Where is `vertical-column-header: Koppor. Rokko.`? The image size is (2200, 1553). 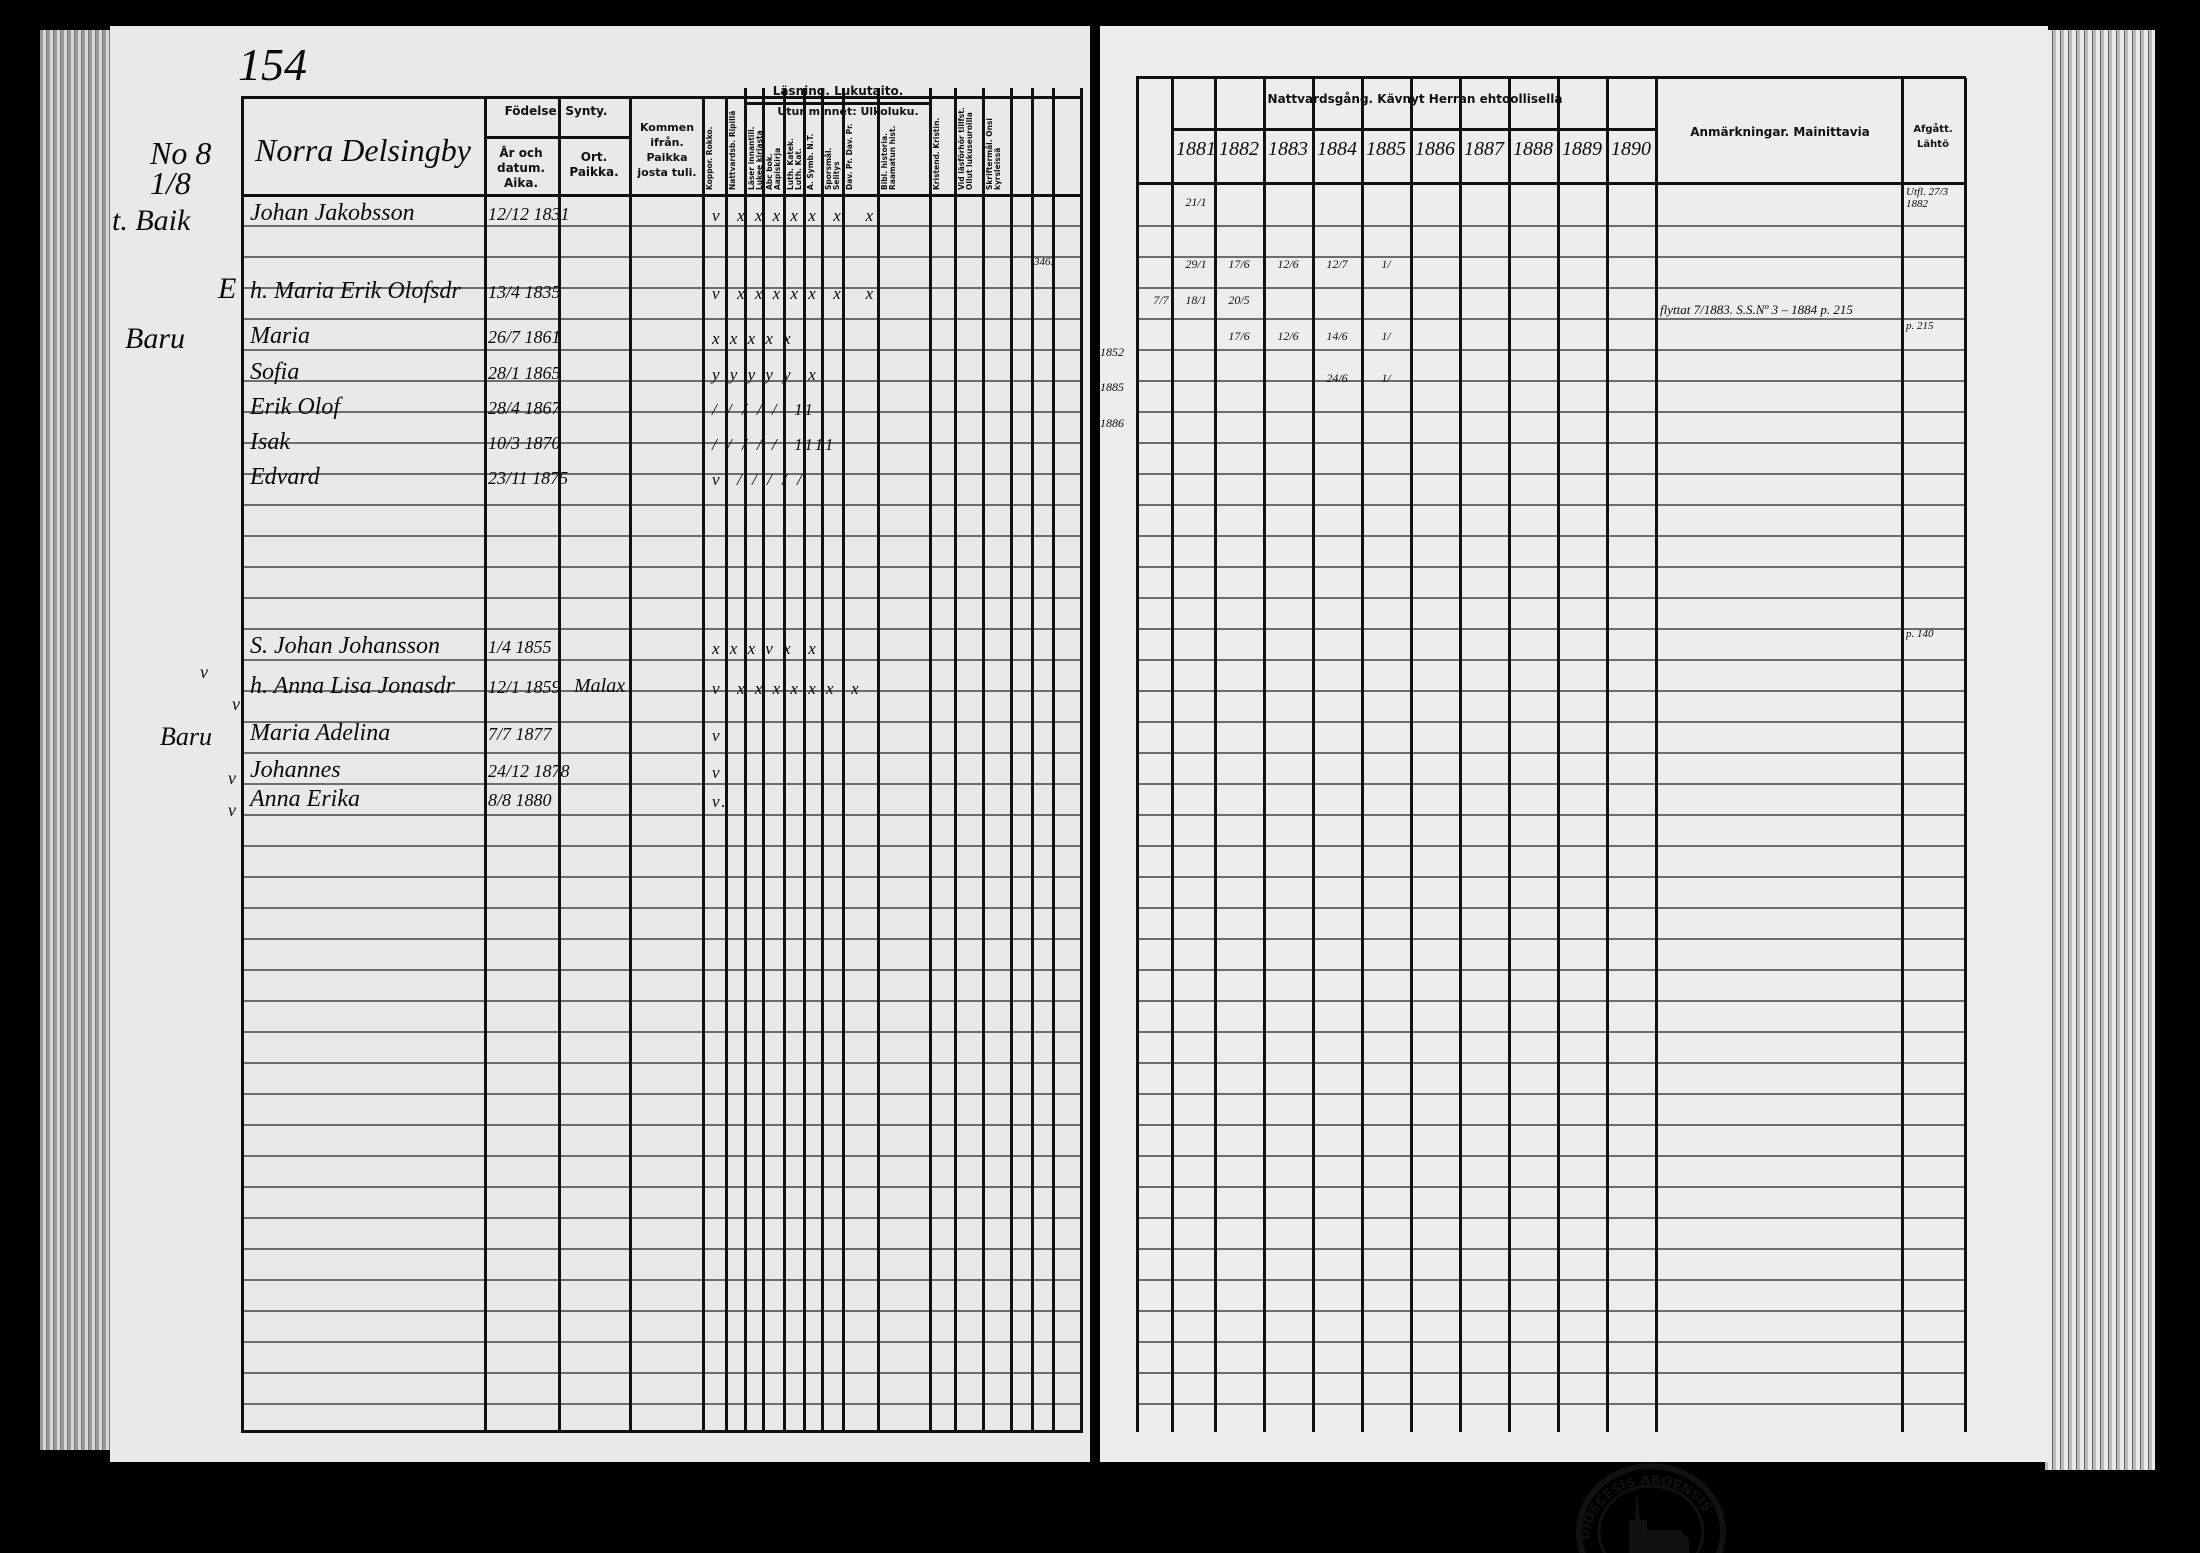 vertical-column-header: Koppor. Rokko. is located at coordinates (709, 158).